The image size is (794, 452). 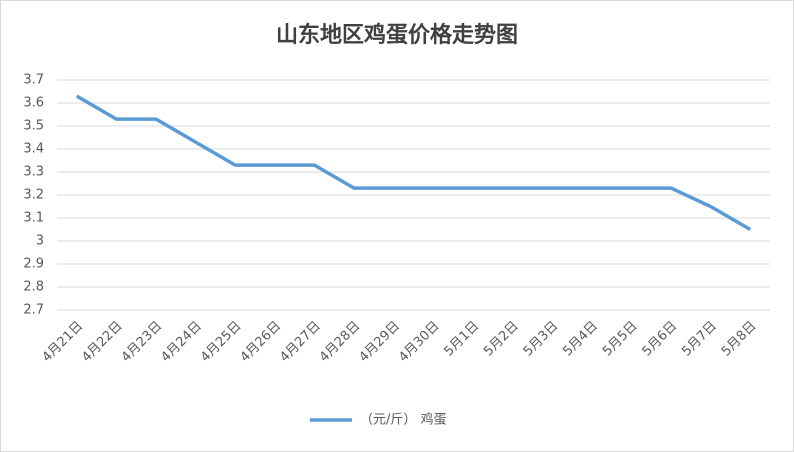 I want to click on legend-label: （元/斤） 鸡蛋, so click(x=403, y=420).